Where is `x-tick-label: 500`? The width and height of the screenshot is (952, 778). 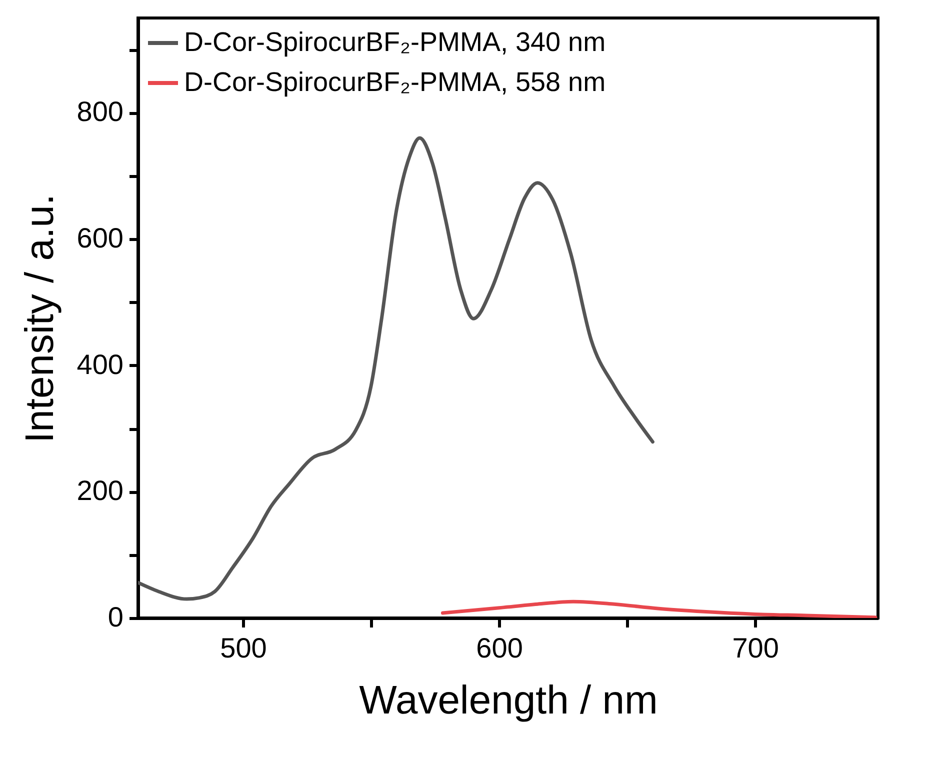 x-tick-label: 500 is located at coordinates (243, 648).